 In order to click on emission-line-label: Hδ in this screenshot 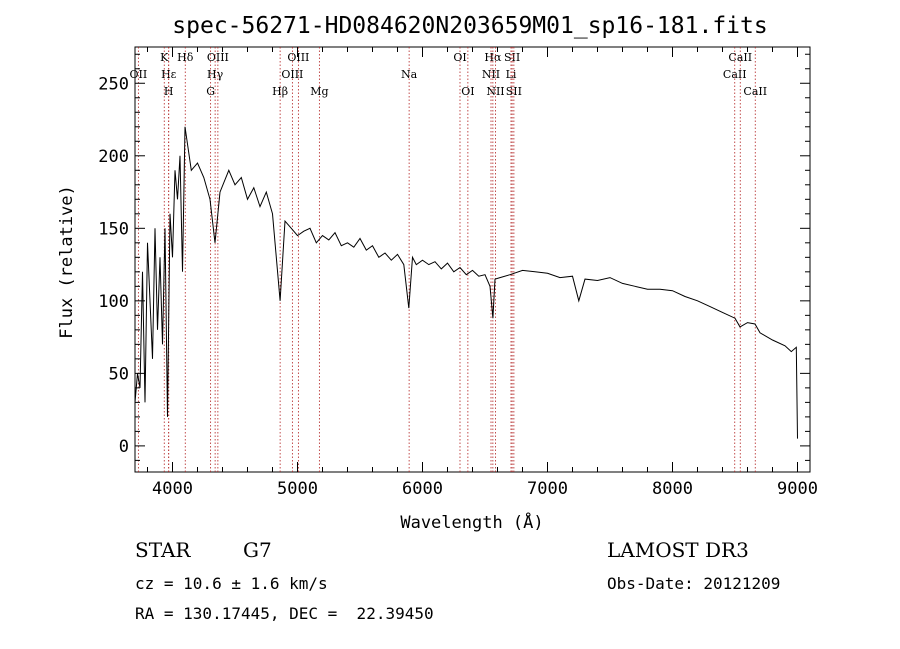, I will do `click(185, 57)`.